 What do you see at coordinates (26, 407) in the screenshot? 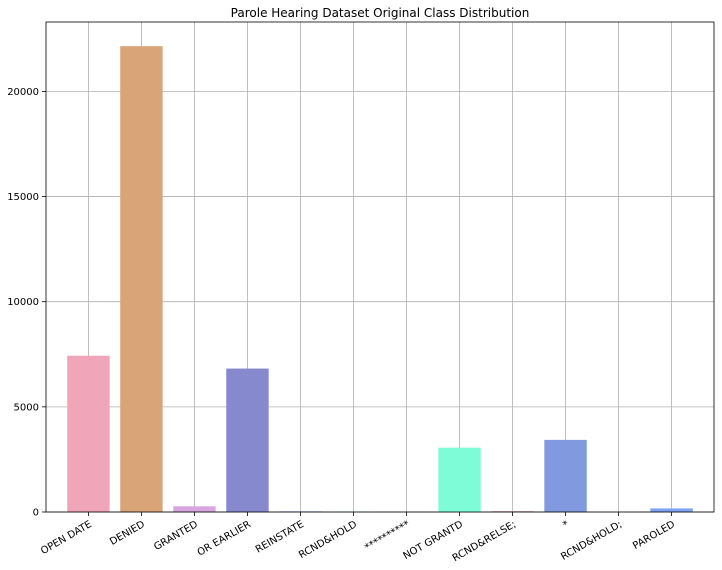
I see `y-tick-label: 5000` at bounding box center [26, 407].